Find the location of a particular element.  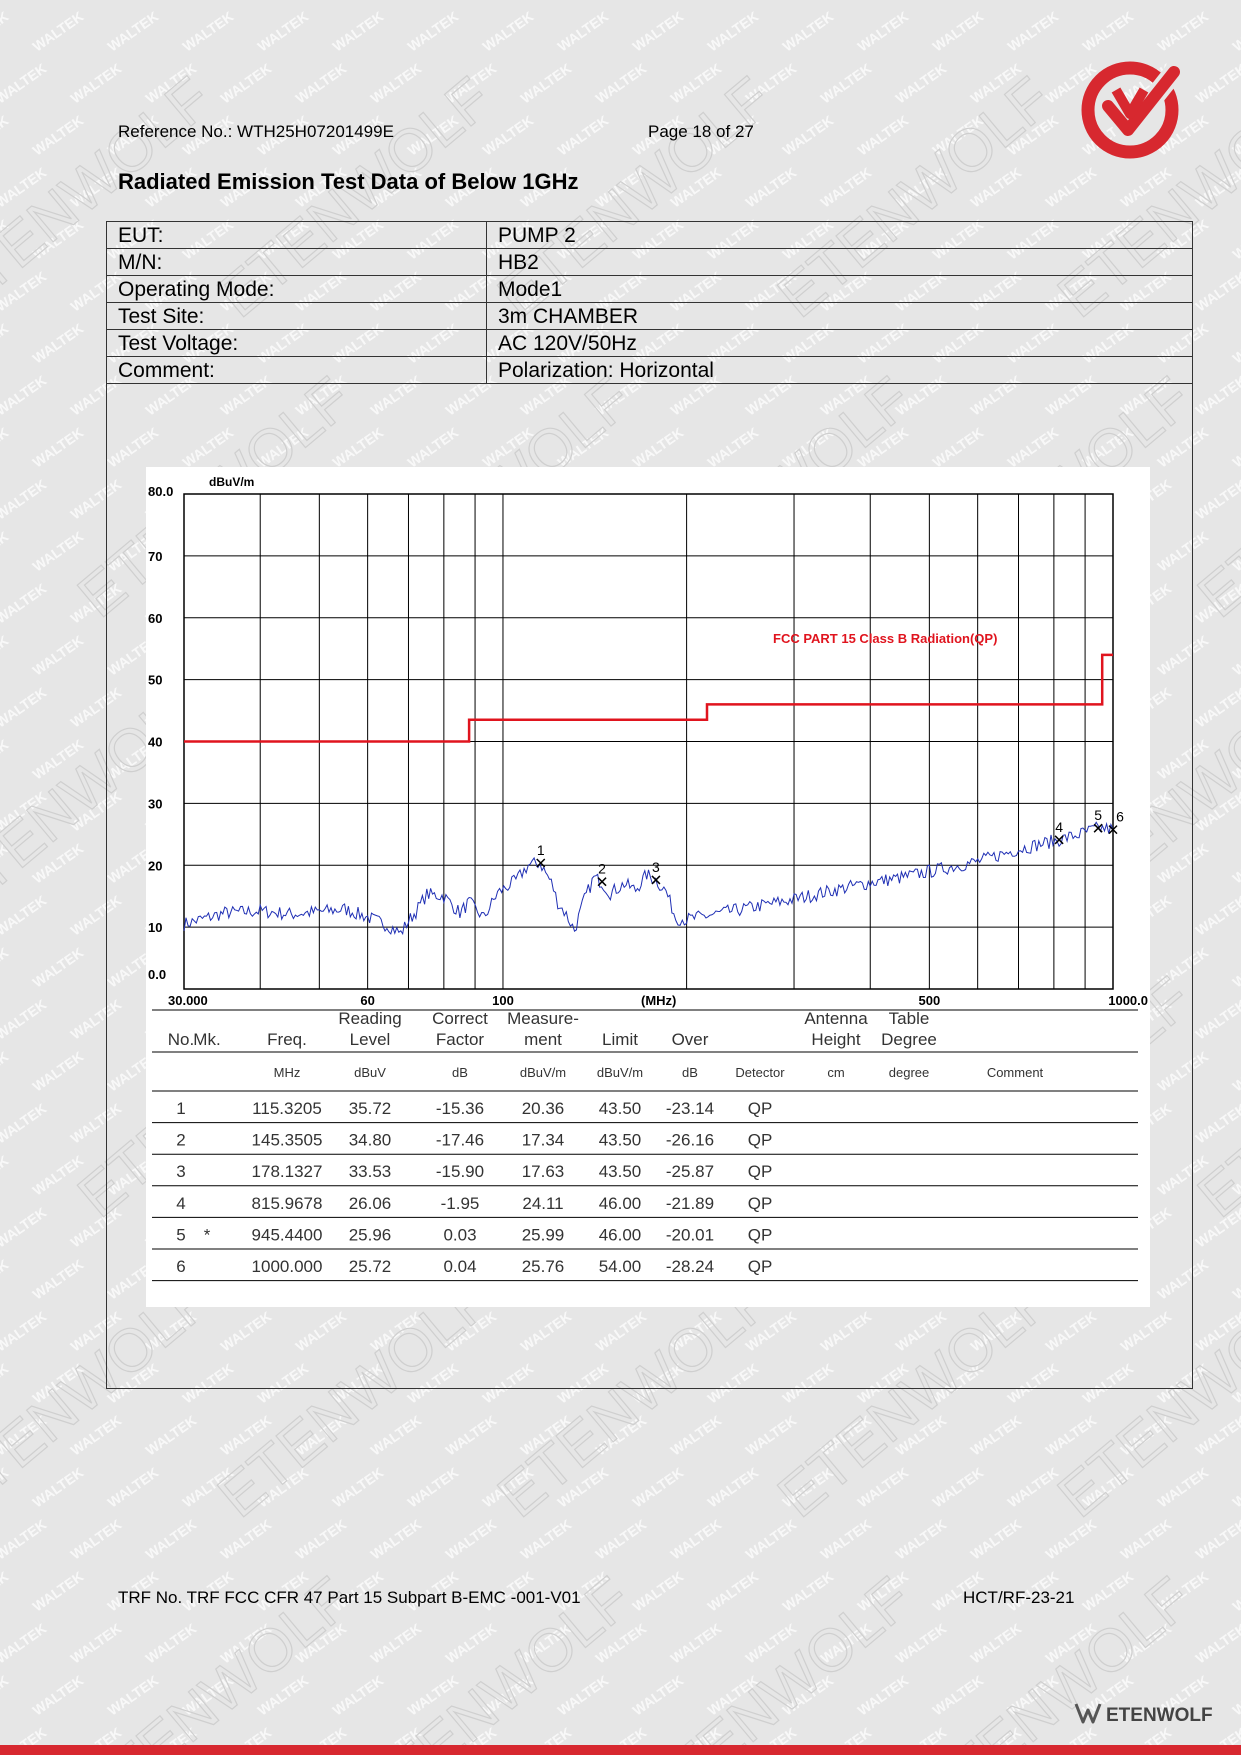

table-unit: dBuV/m is located at coordinates (620, 1072).